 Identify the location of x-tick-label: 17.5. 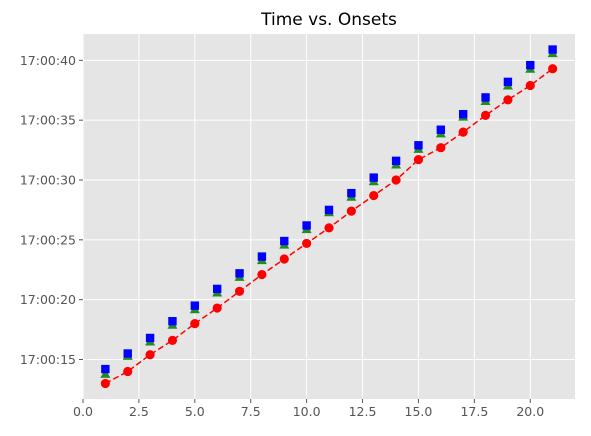
(474, 411).